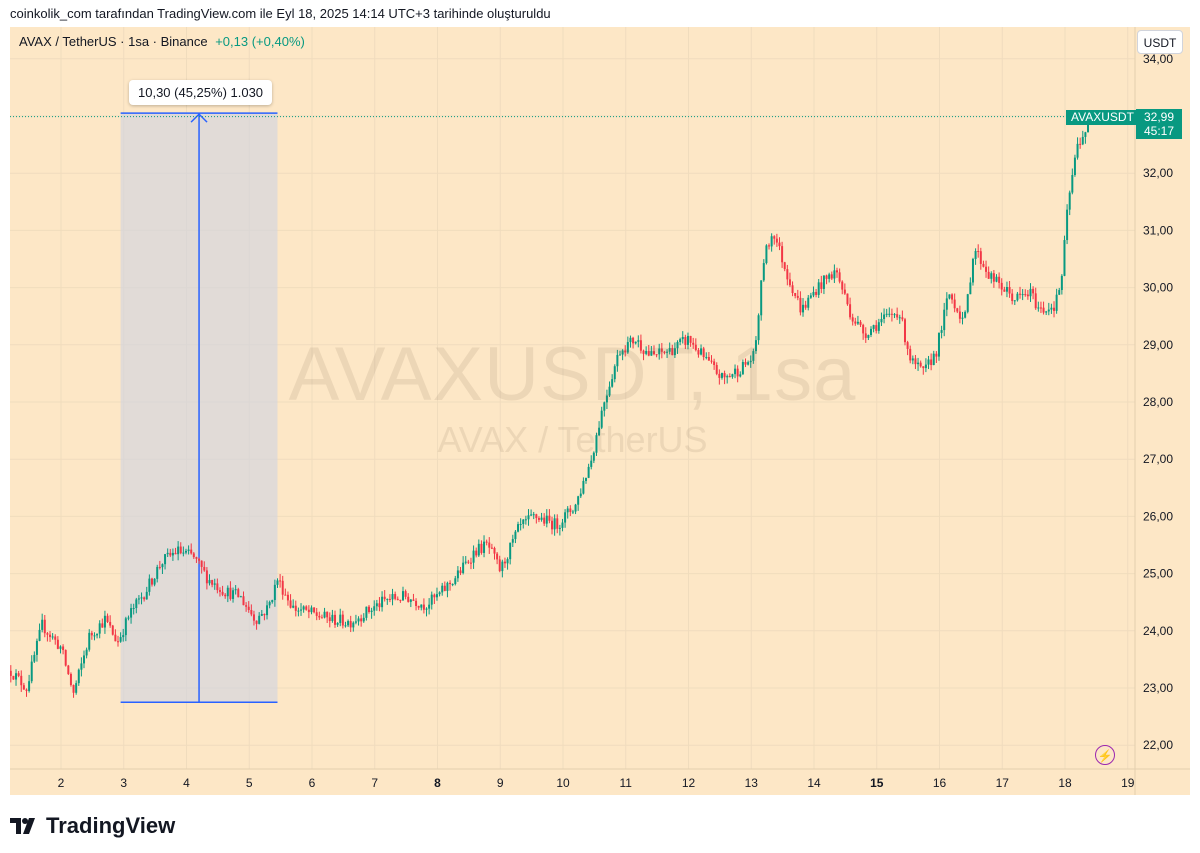 Image resolution: width=1200 pixels, height=853 pixels. I want to click on measure-arrow-head, so click(199, 118).